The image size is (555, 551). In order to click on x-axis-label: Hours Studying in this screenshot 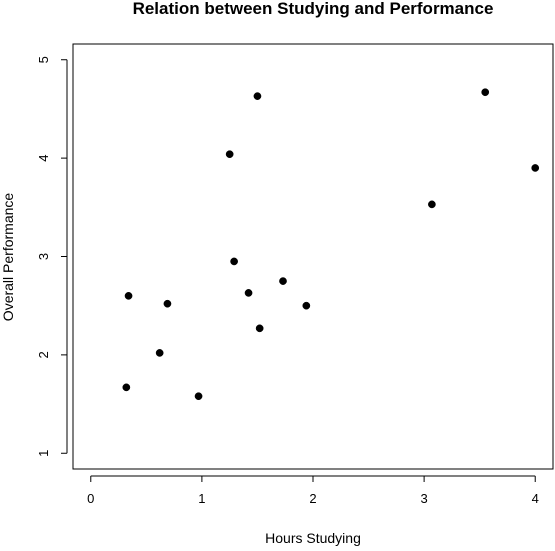, I will do `click(313, 538)`.